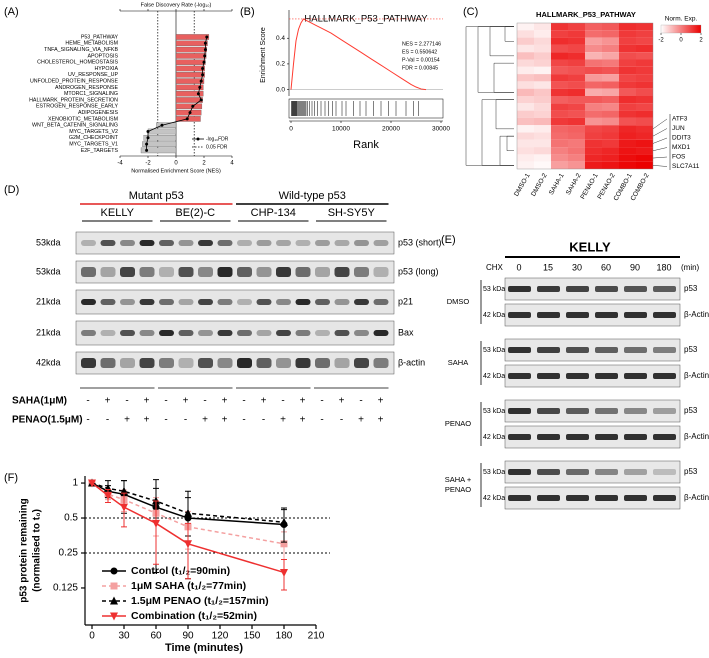  Describe the element at coordinates (198, 139) in the screenshot. I see `legend-dot` at that location.